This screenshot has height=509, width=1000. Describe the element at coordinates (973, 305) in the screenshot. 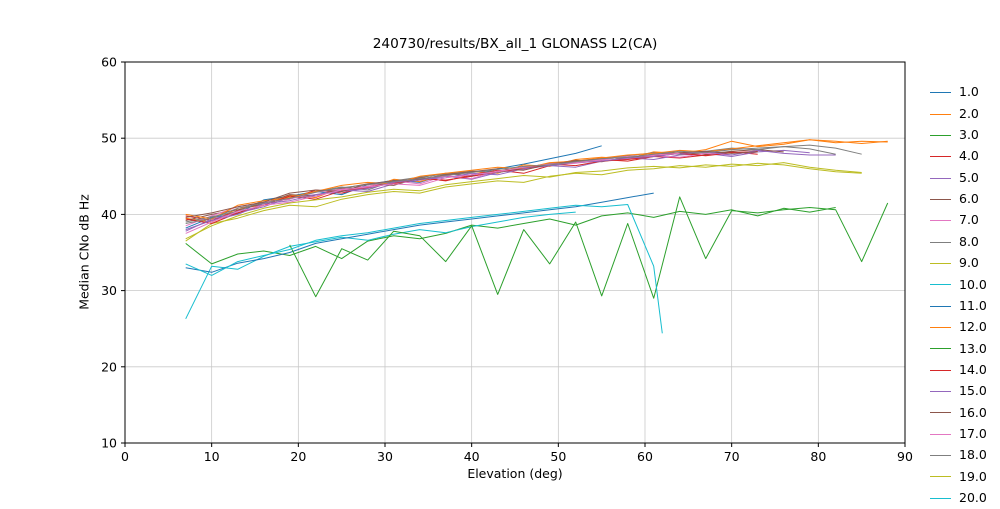

I see `legend-label: 11.0` at that location.